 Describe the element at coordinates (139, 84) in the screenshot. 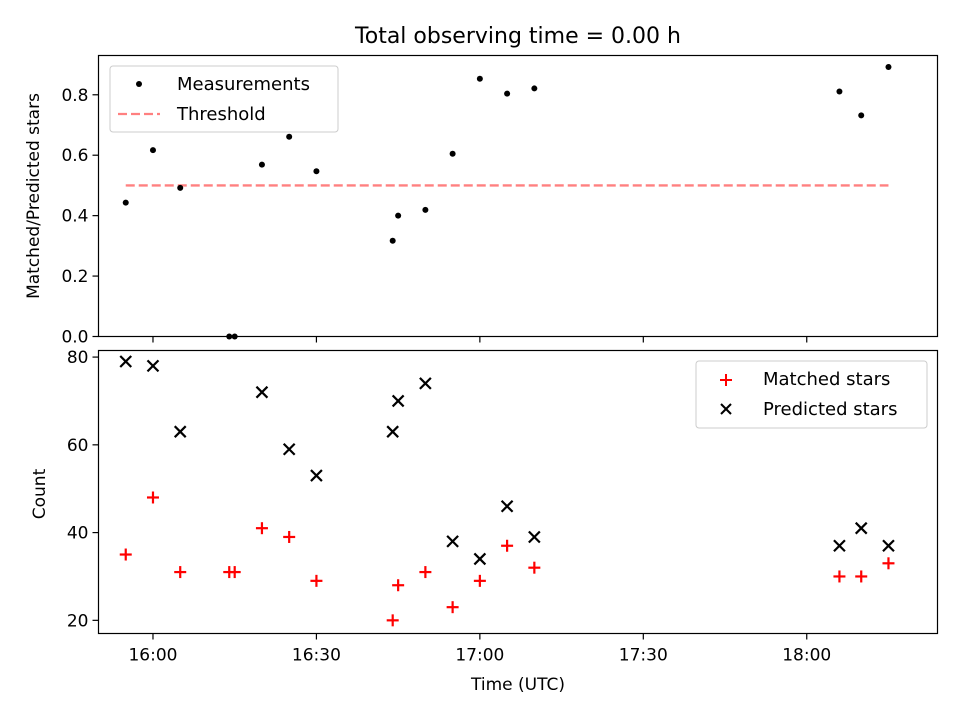

I see `legend-measurements-marker` at that location.